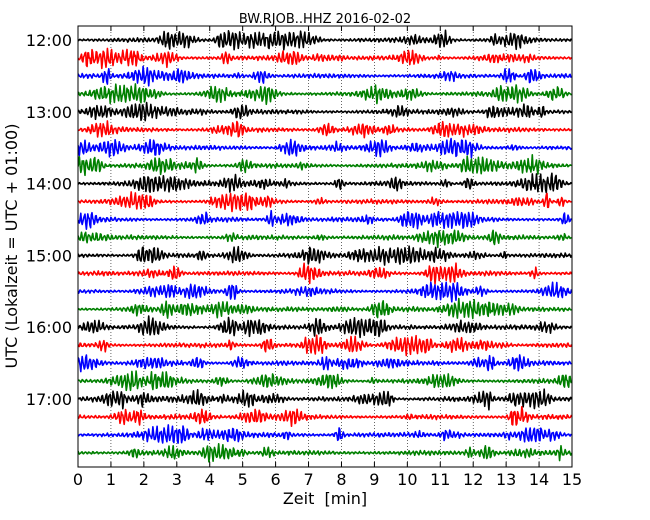  I want to click on x-tick-label: 5, so click(243, 479).